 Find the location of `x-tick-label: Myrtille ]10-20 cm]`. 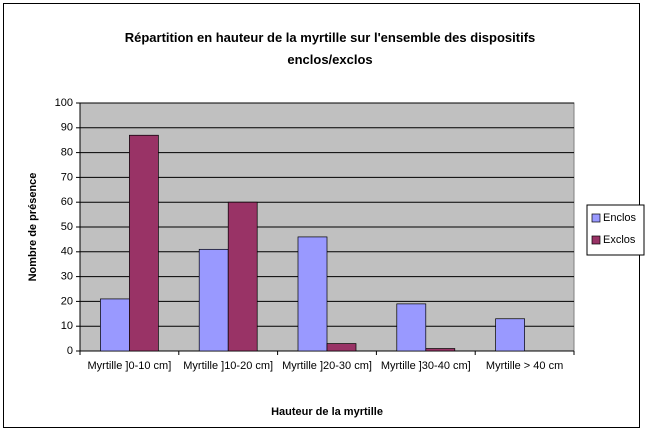

x-tick-label: Myrtille ]10-20 cm] is located at coordinates (228, 366).